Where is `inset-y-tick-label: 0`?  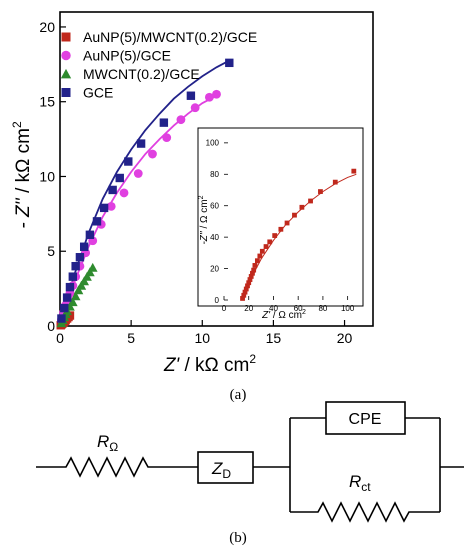
inset-y-tick-label: 0 is located at coordinates (217, 300).